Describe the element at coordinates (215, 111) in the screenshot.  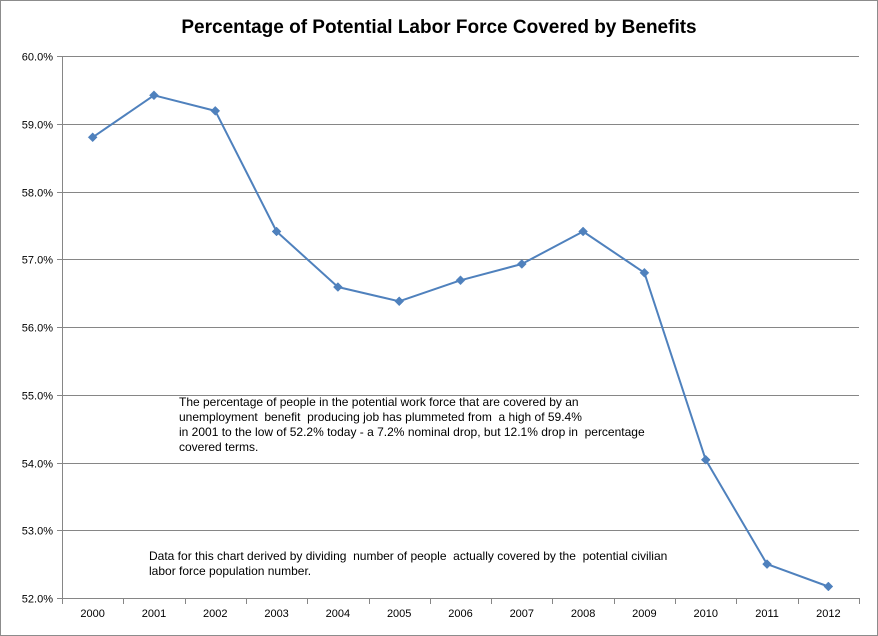
I see `data-point-2002` at that location.